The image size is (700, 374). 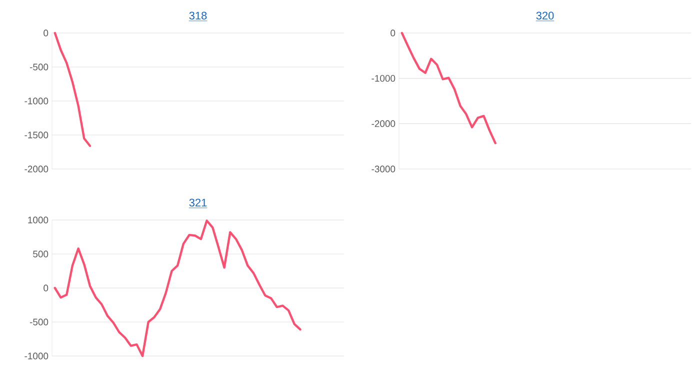 I want to click on y-tick-label: -3000, so click(x=384, y=169).